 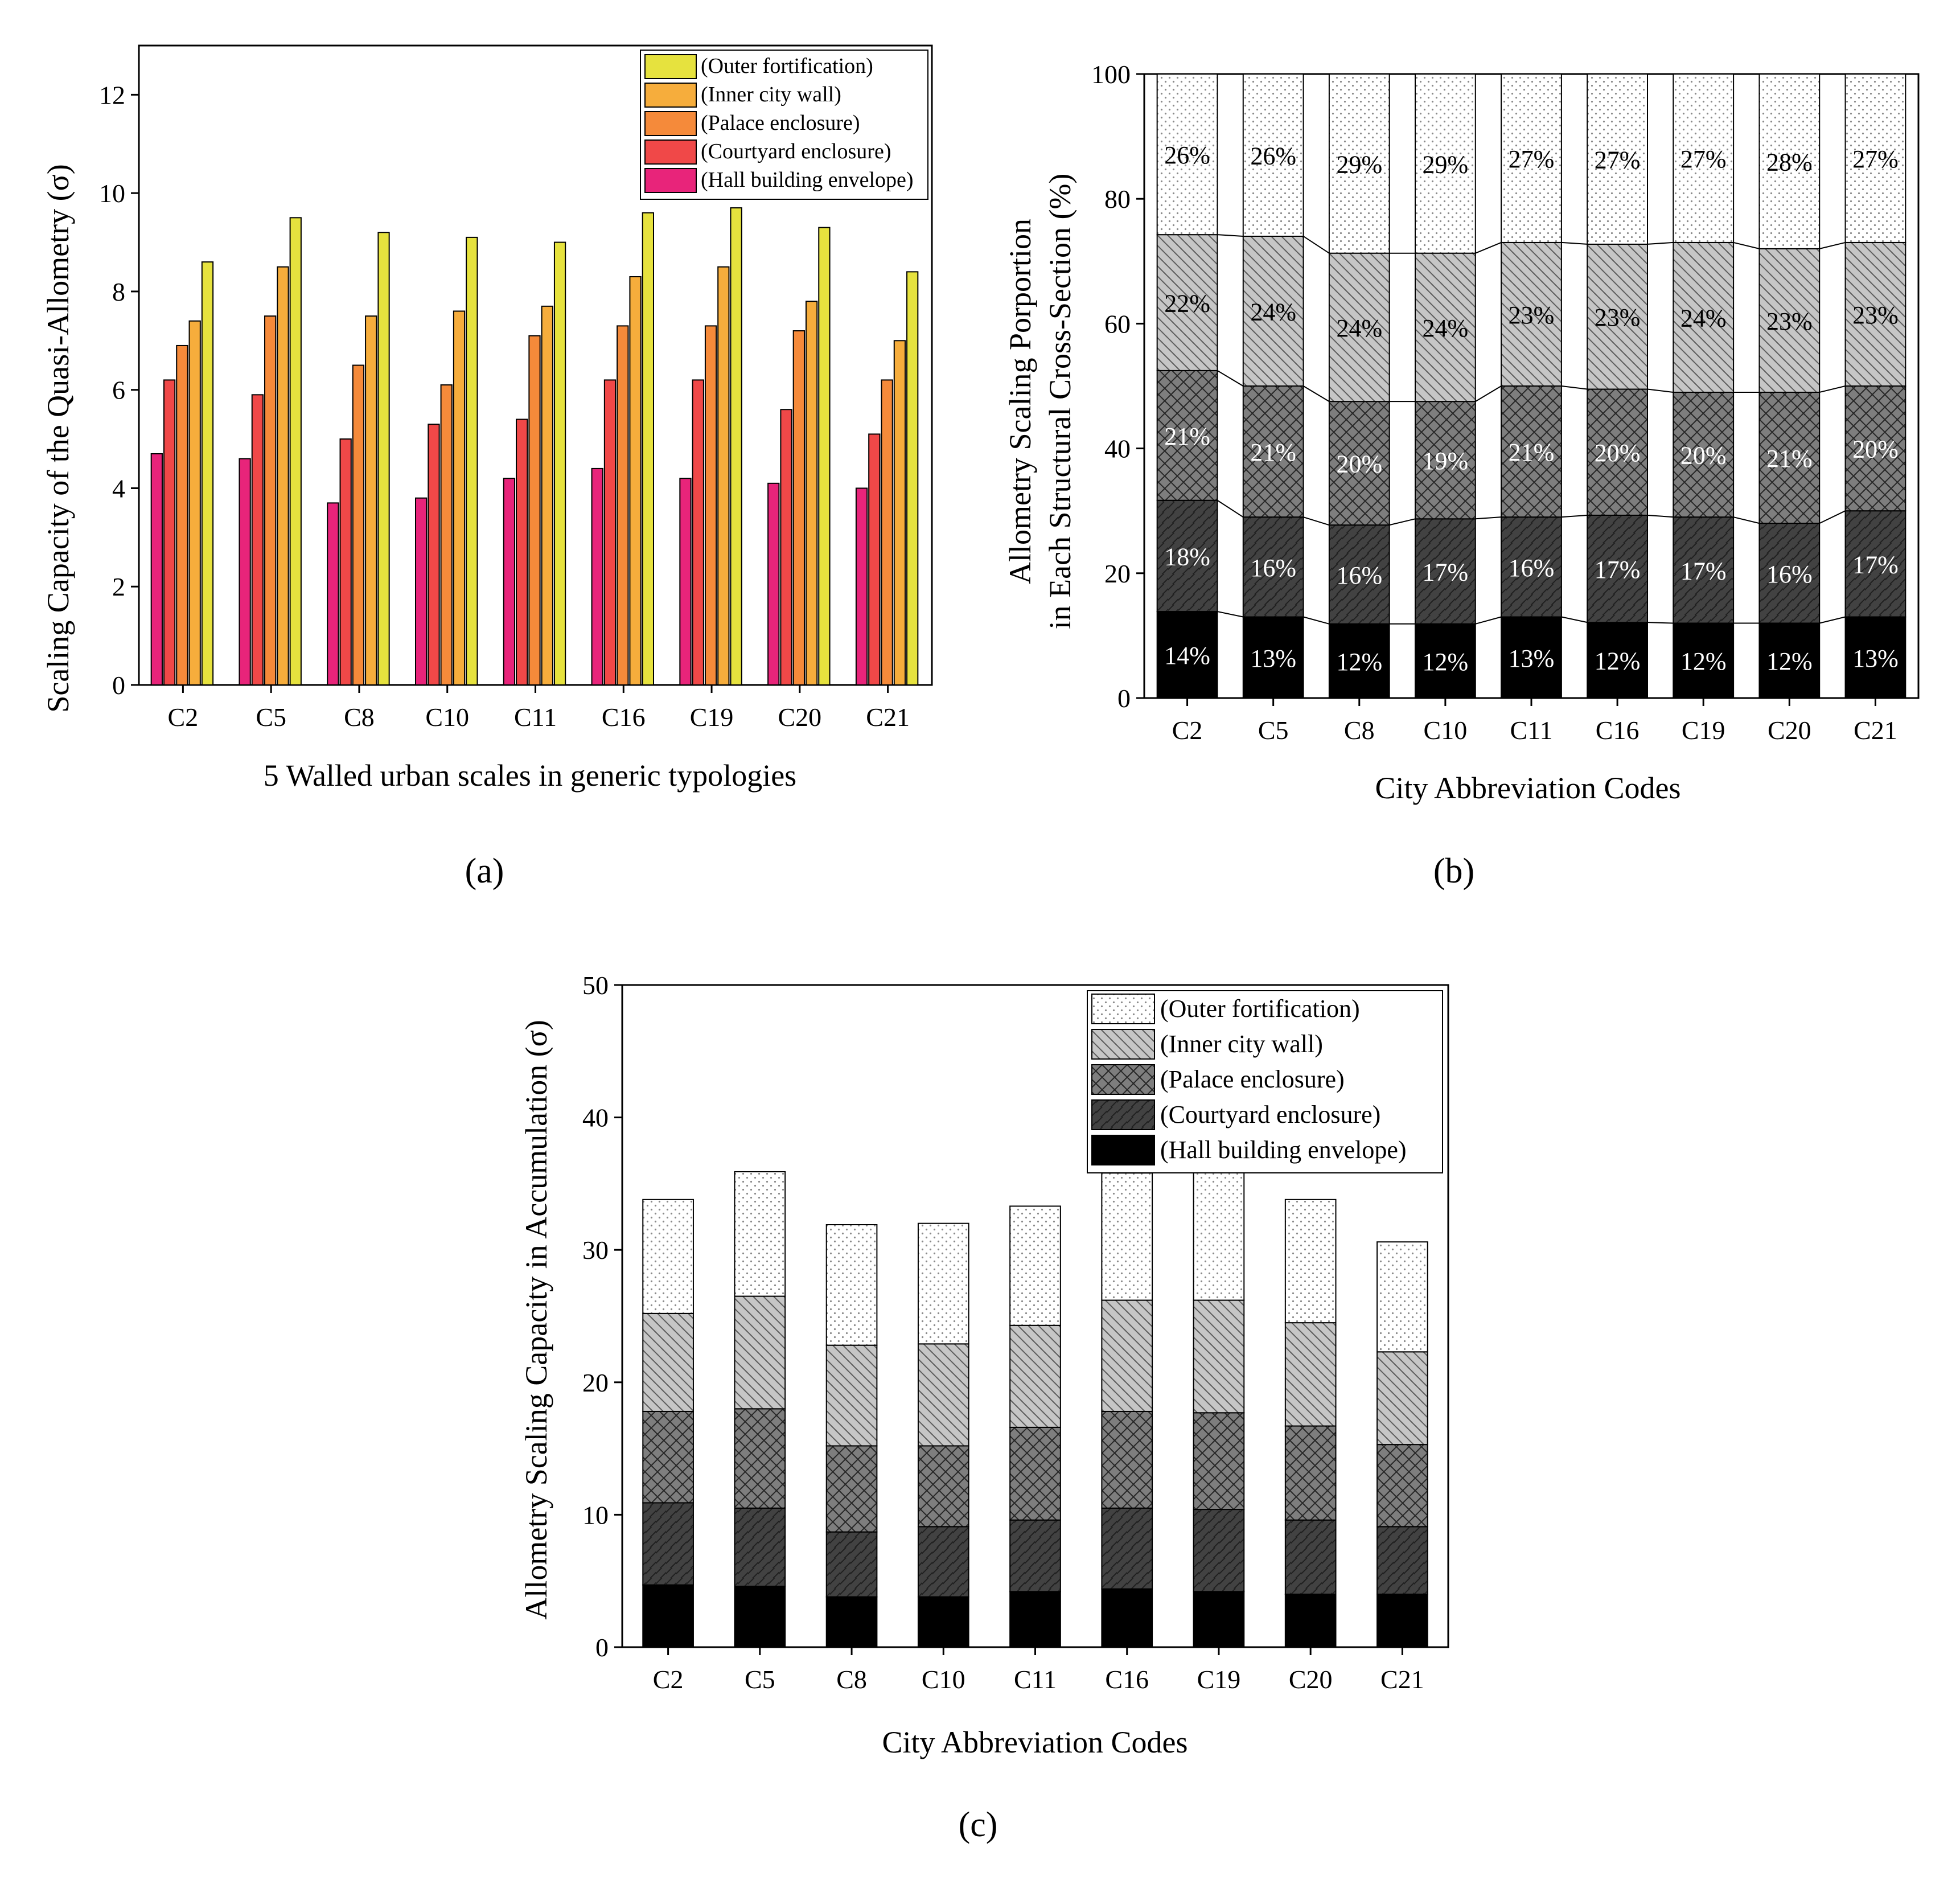 I want to click on panel-b-ylabel-line2: in Each Structural Cross-Section (%), so click(x=1060, y=402).